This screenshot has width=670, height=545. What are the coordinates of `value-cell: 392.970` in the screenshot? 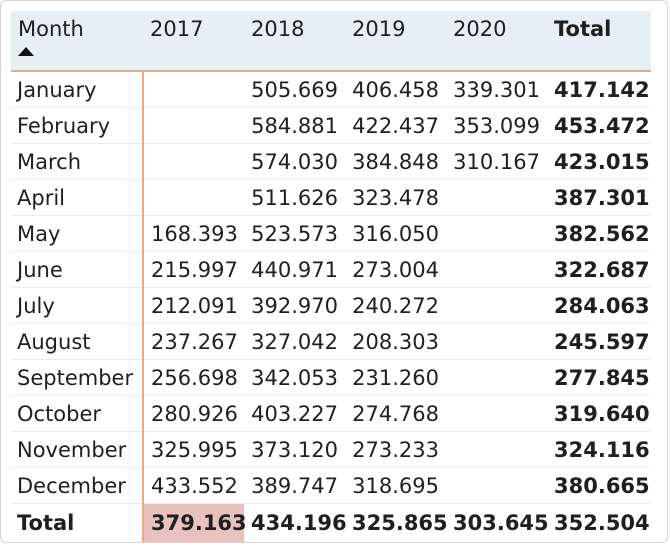 It's located at (294, 306).